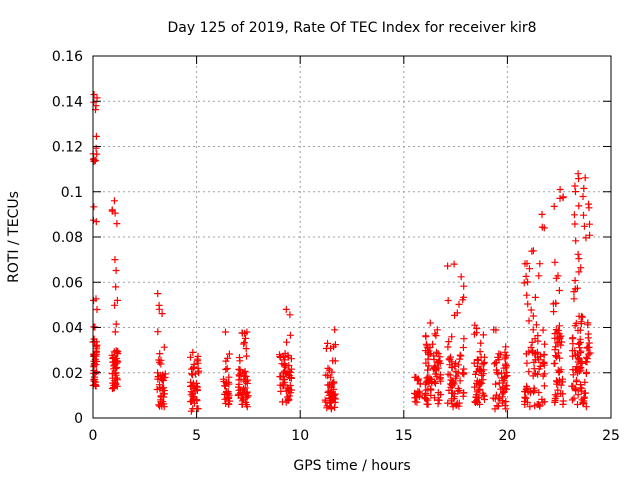  I want to click on x-tick-label: 20, so click(507, 436).